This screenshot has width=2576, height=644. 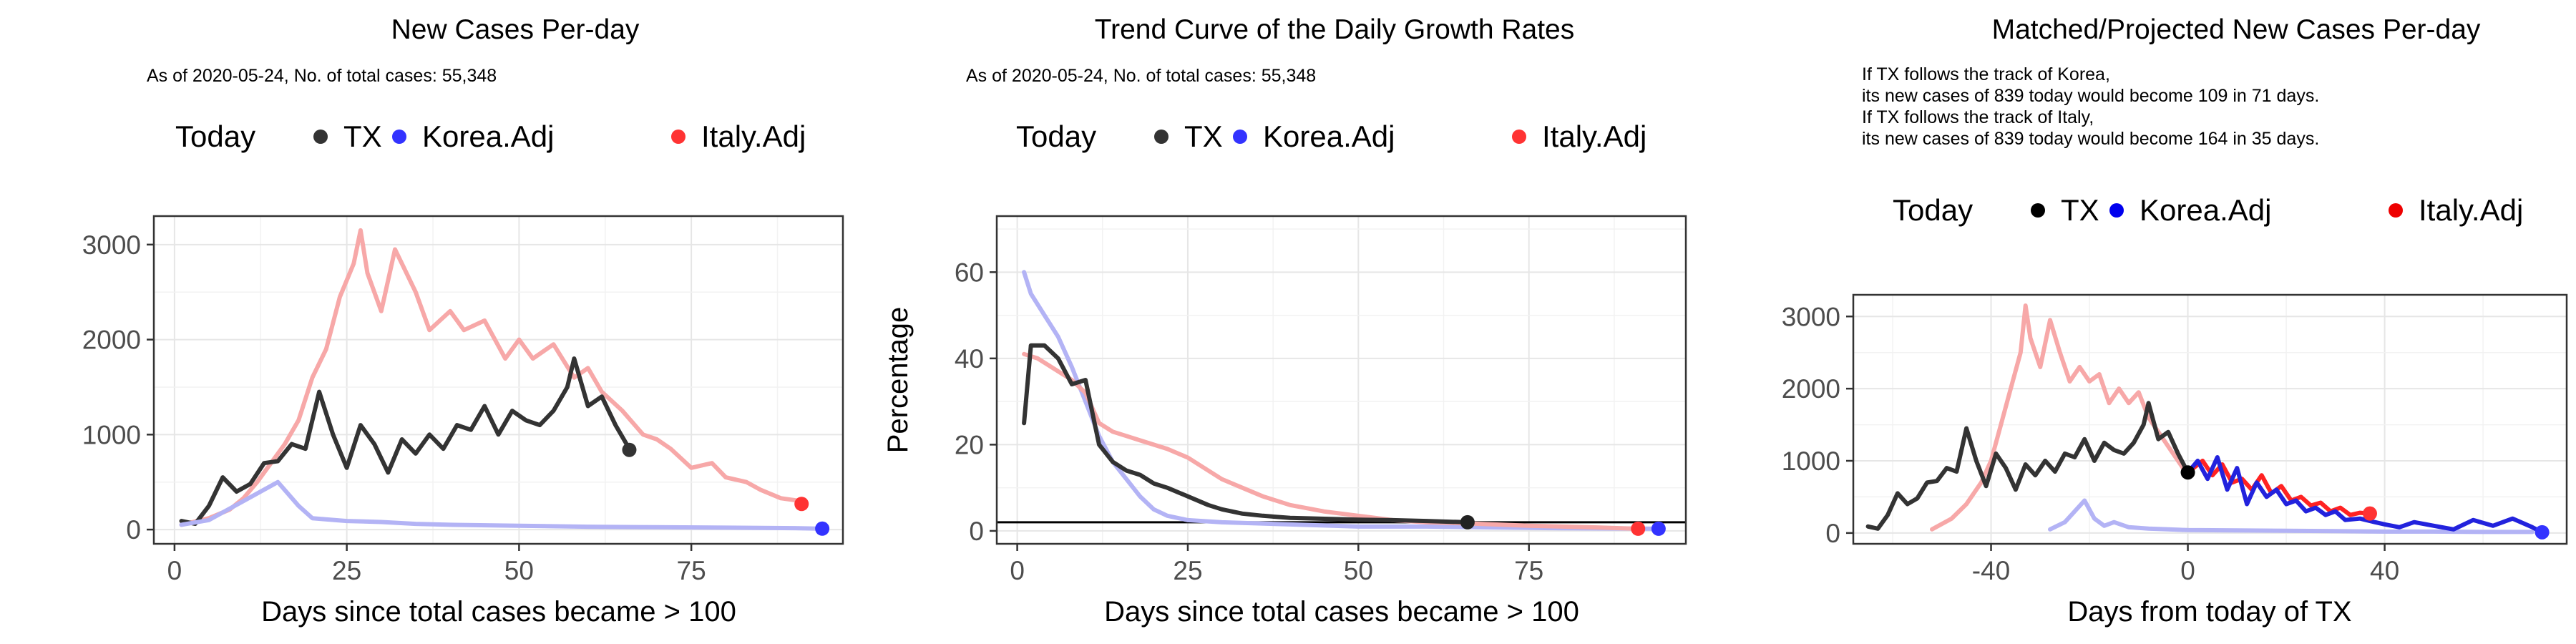 I want to click on y-tick-label: 60, so click(x=969, y=272).